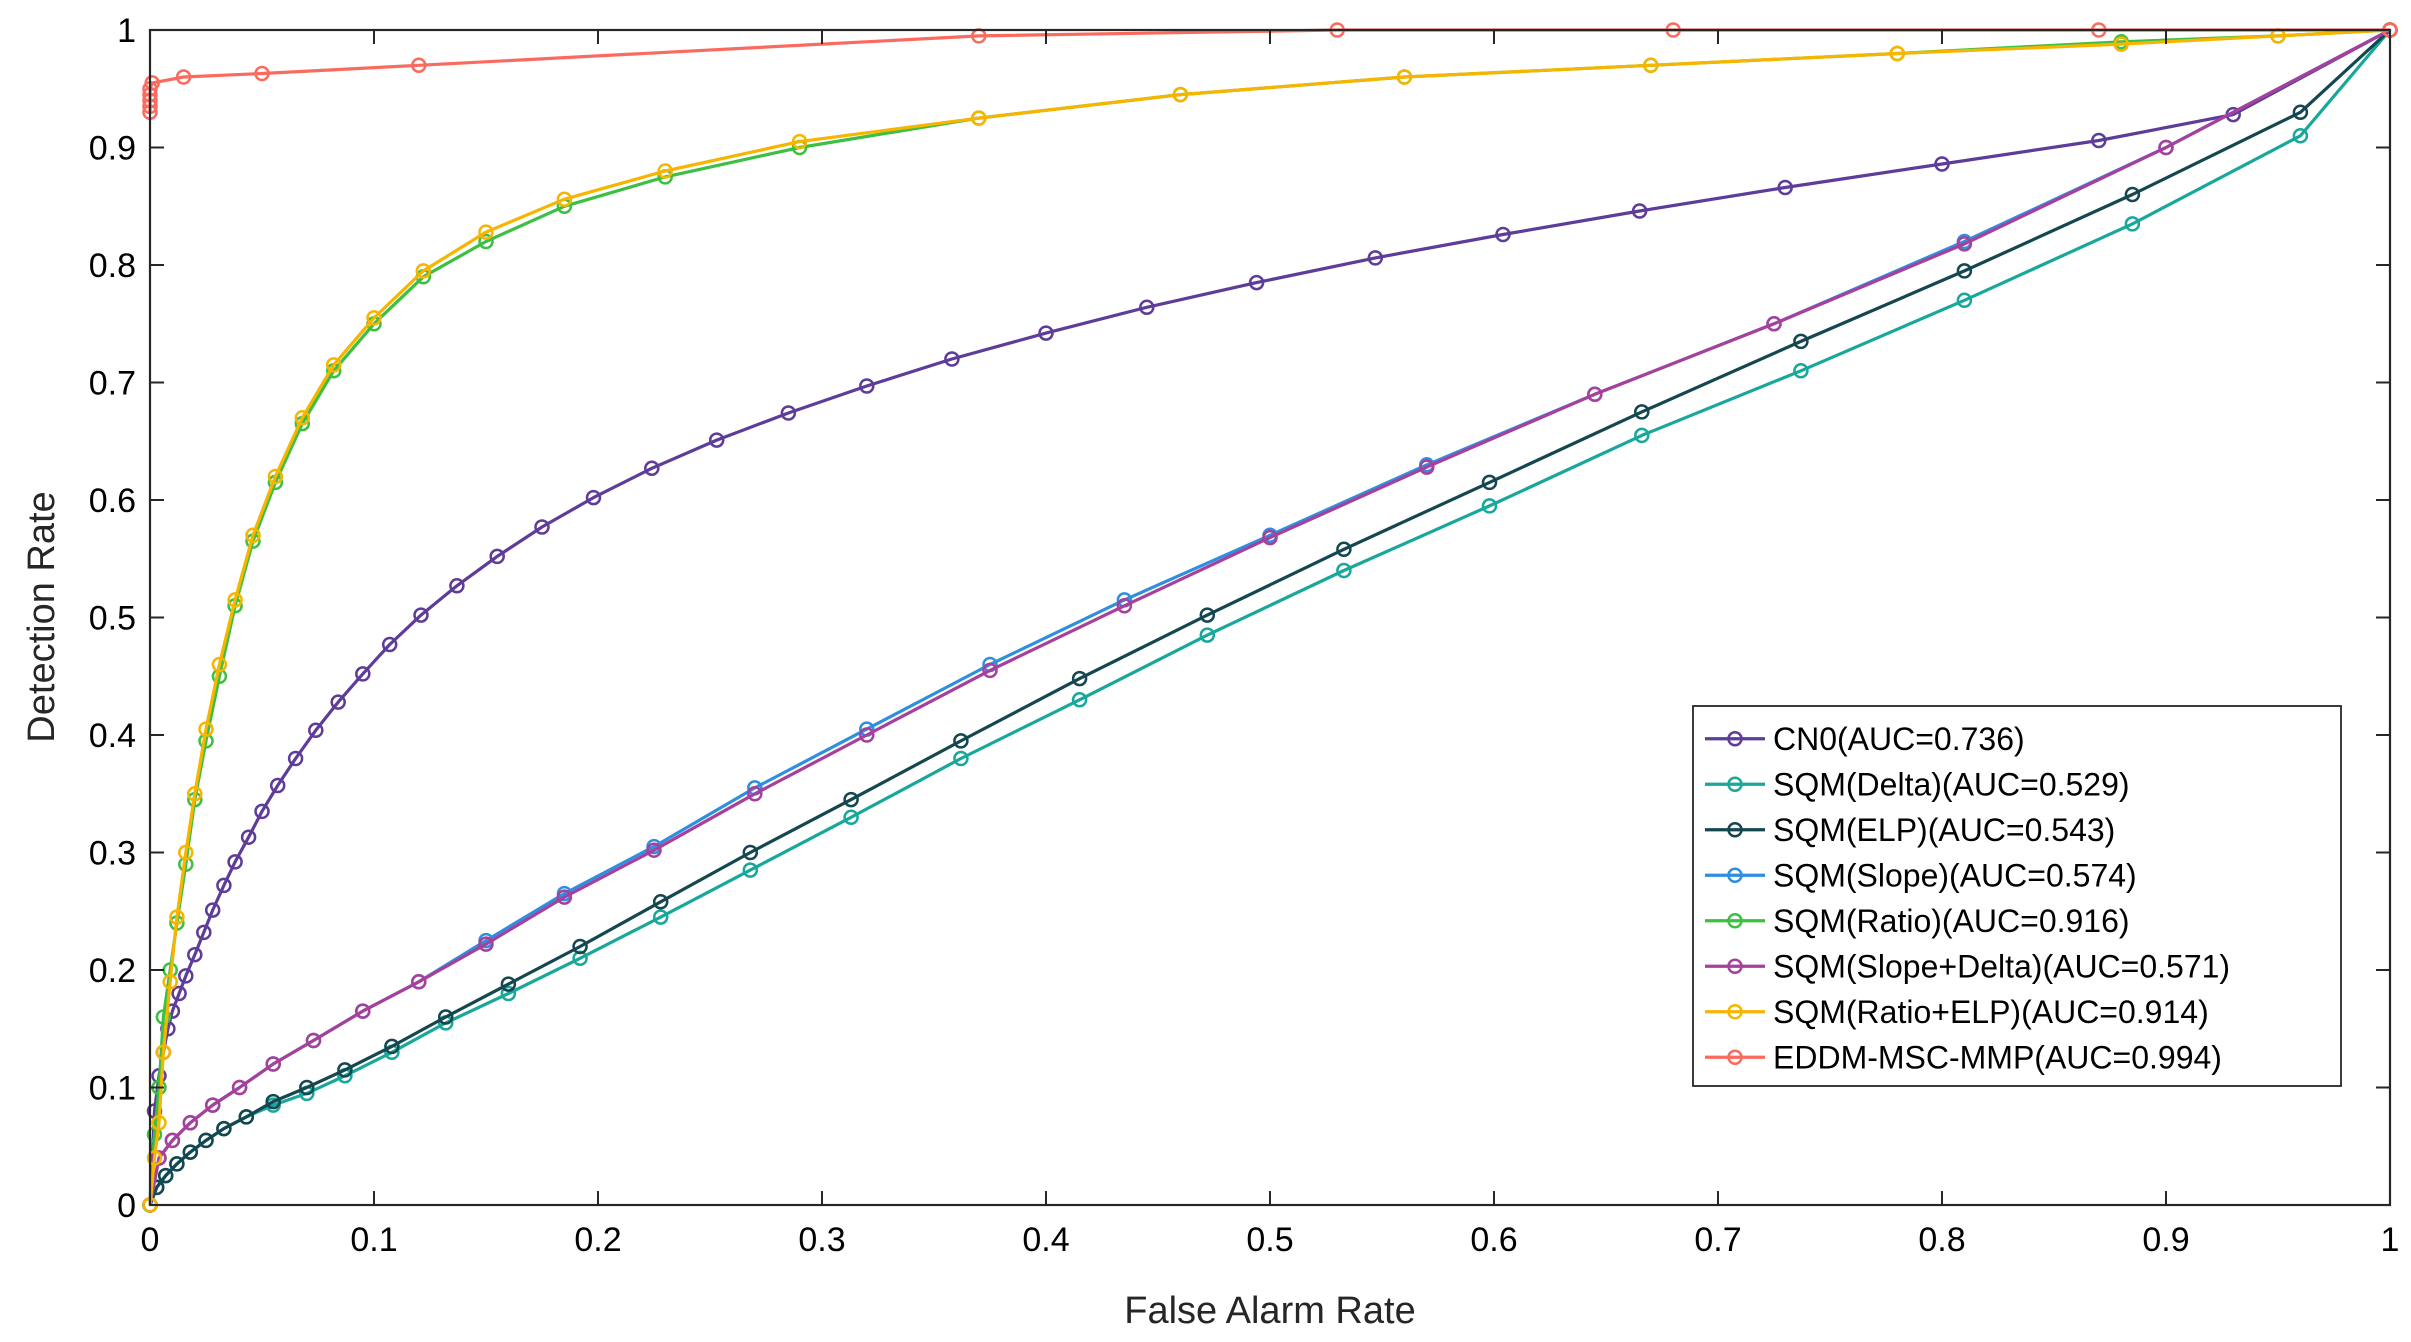 The image size is (2411, 1342). Describe the element at coordinates (821, 1240) in the screenshot. I see `x-tick-label: 0.3` at that location.